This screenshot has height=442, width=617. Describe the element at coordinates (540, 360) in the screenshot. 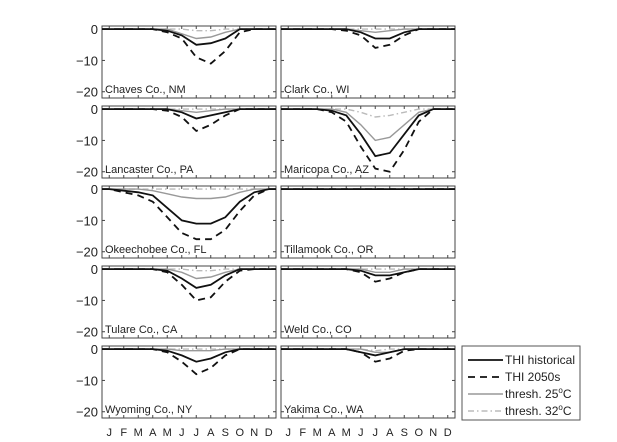

I see `legend-label: THI historical` at that location.